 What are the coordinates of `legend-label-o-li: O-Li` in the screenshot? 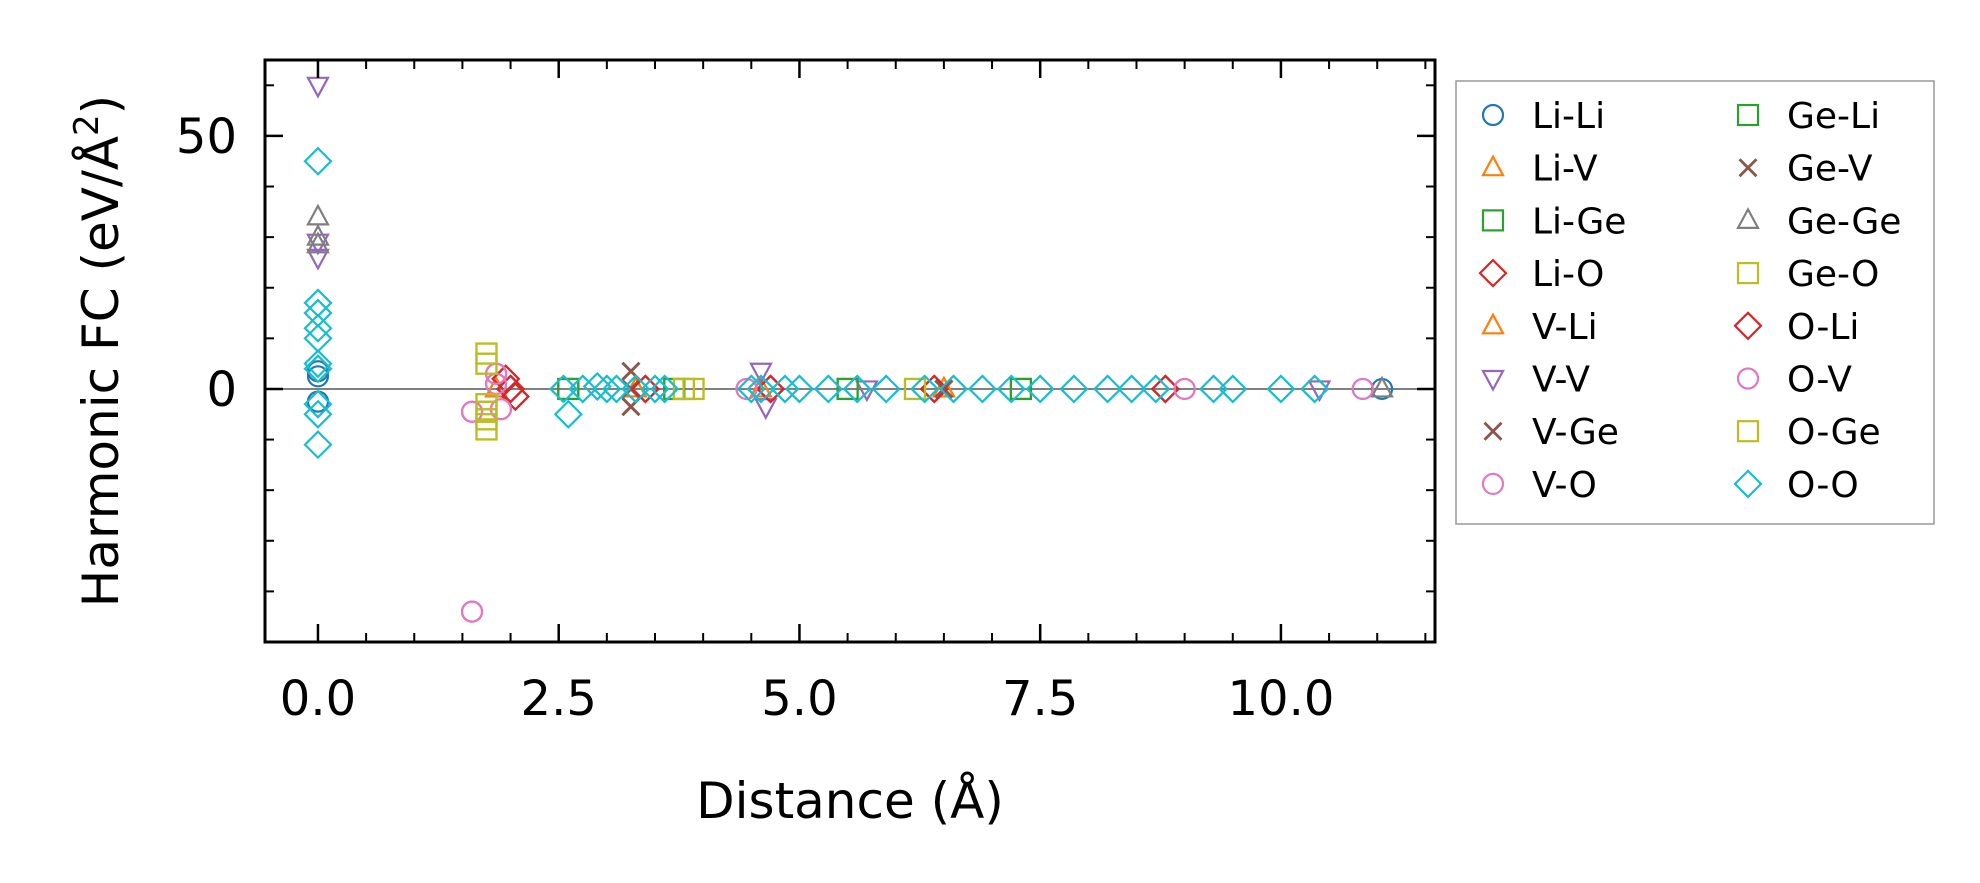 It's located at (1823, 327).